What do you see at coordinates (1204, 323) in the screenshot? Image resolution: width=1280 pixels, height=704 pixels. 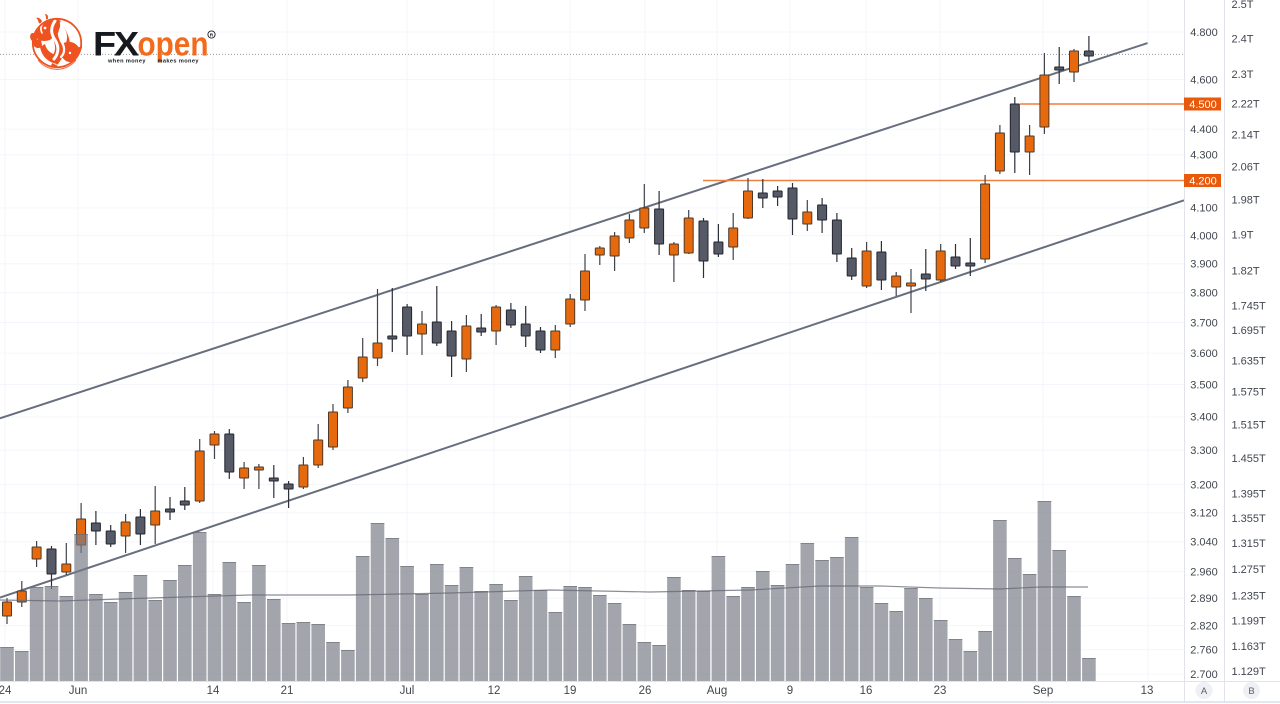 I see `svg-text: 3.700` at bounding box center [1204, 323].